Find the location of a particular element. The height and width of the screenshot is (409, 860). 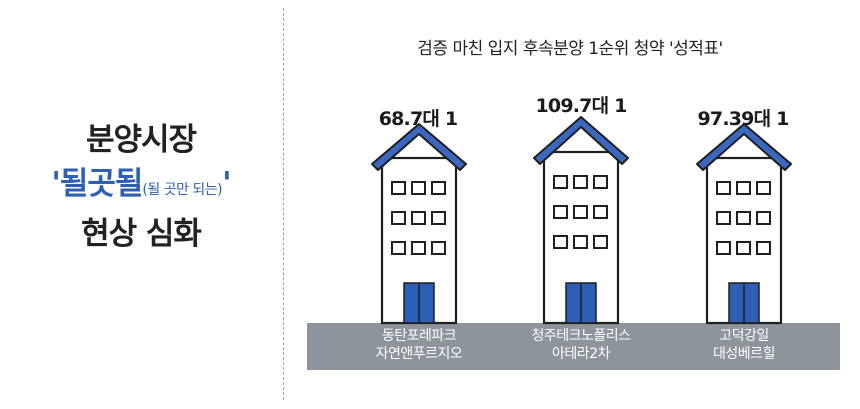

building-2-roof is located at coordinates (581, 140).